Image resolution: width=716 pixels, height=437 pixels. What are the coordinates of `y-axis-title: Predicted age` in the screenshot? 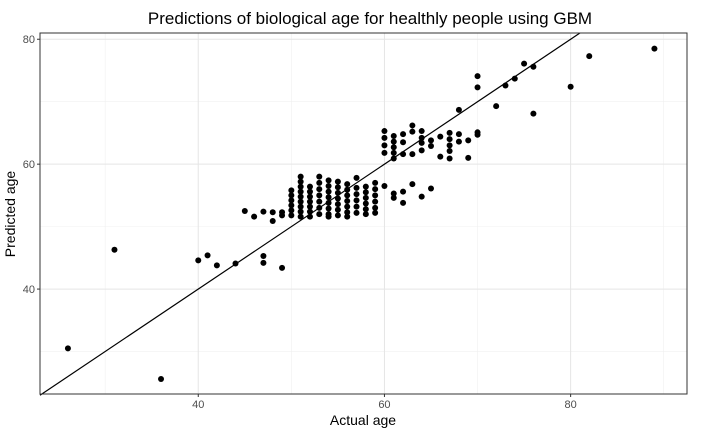 It's located at (10, 214).